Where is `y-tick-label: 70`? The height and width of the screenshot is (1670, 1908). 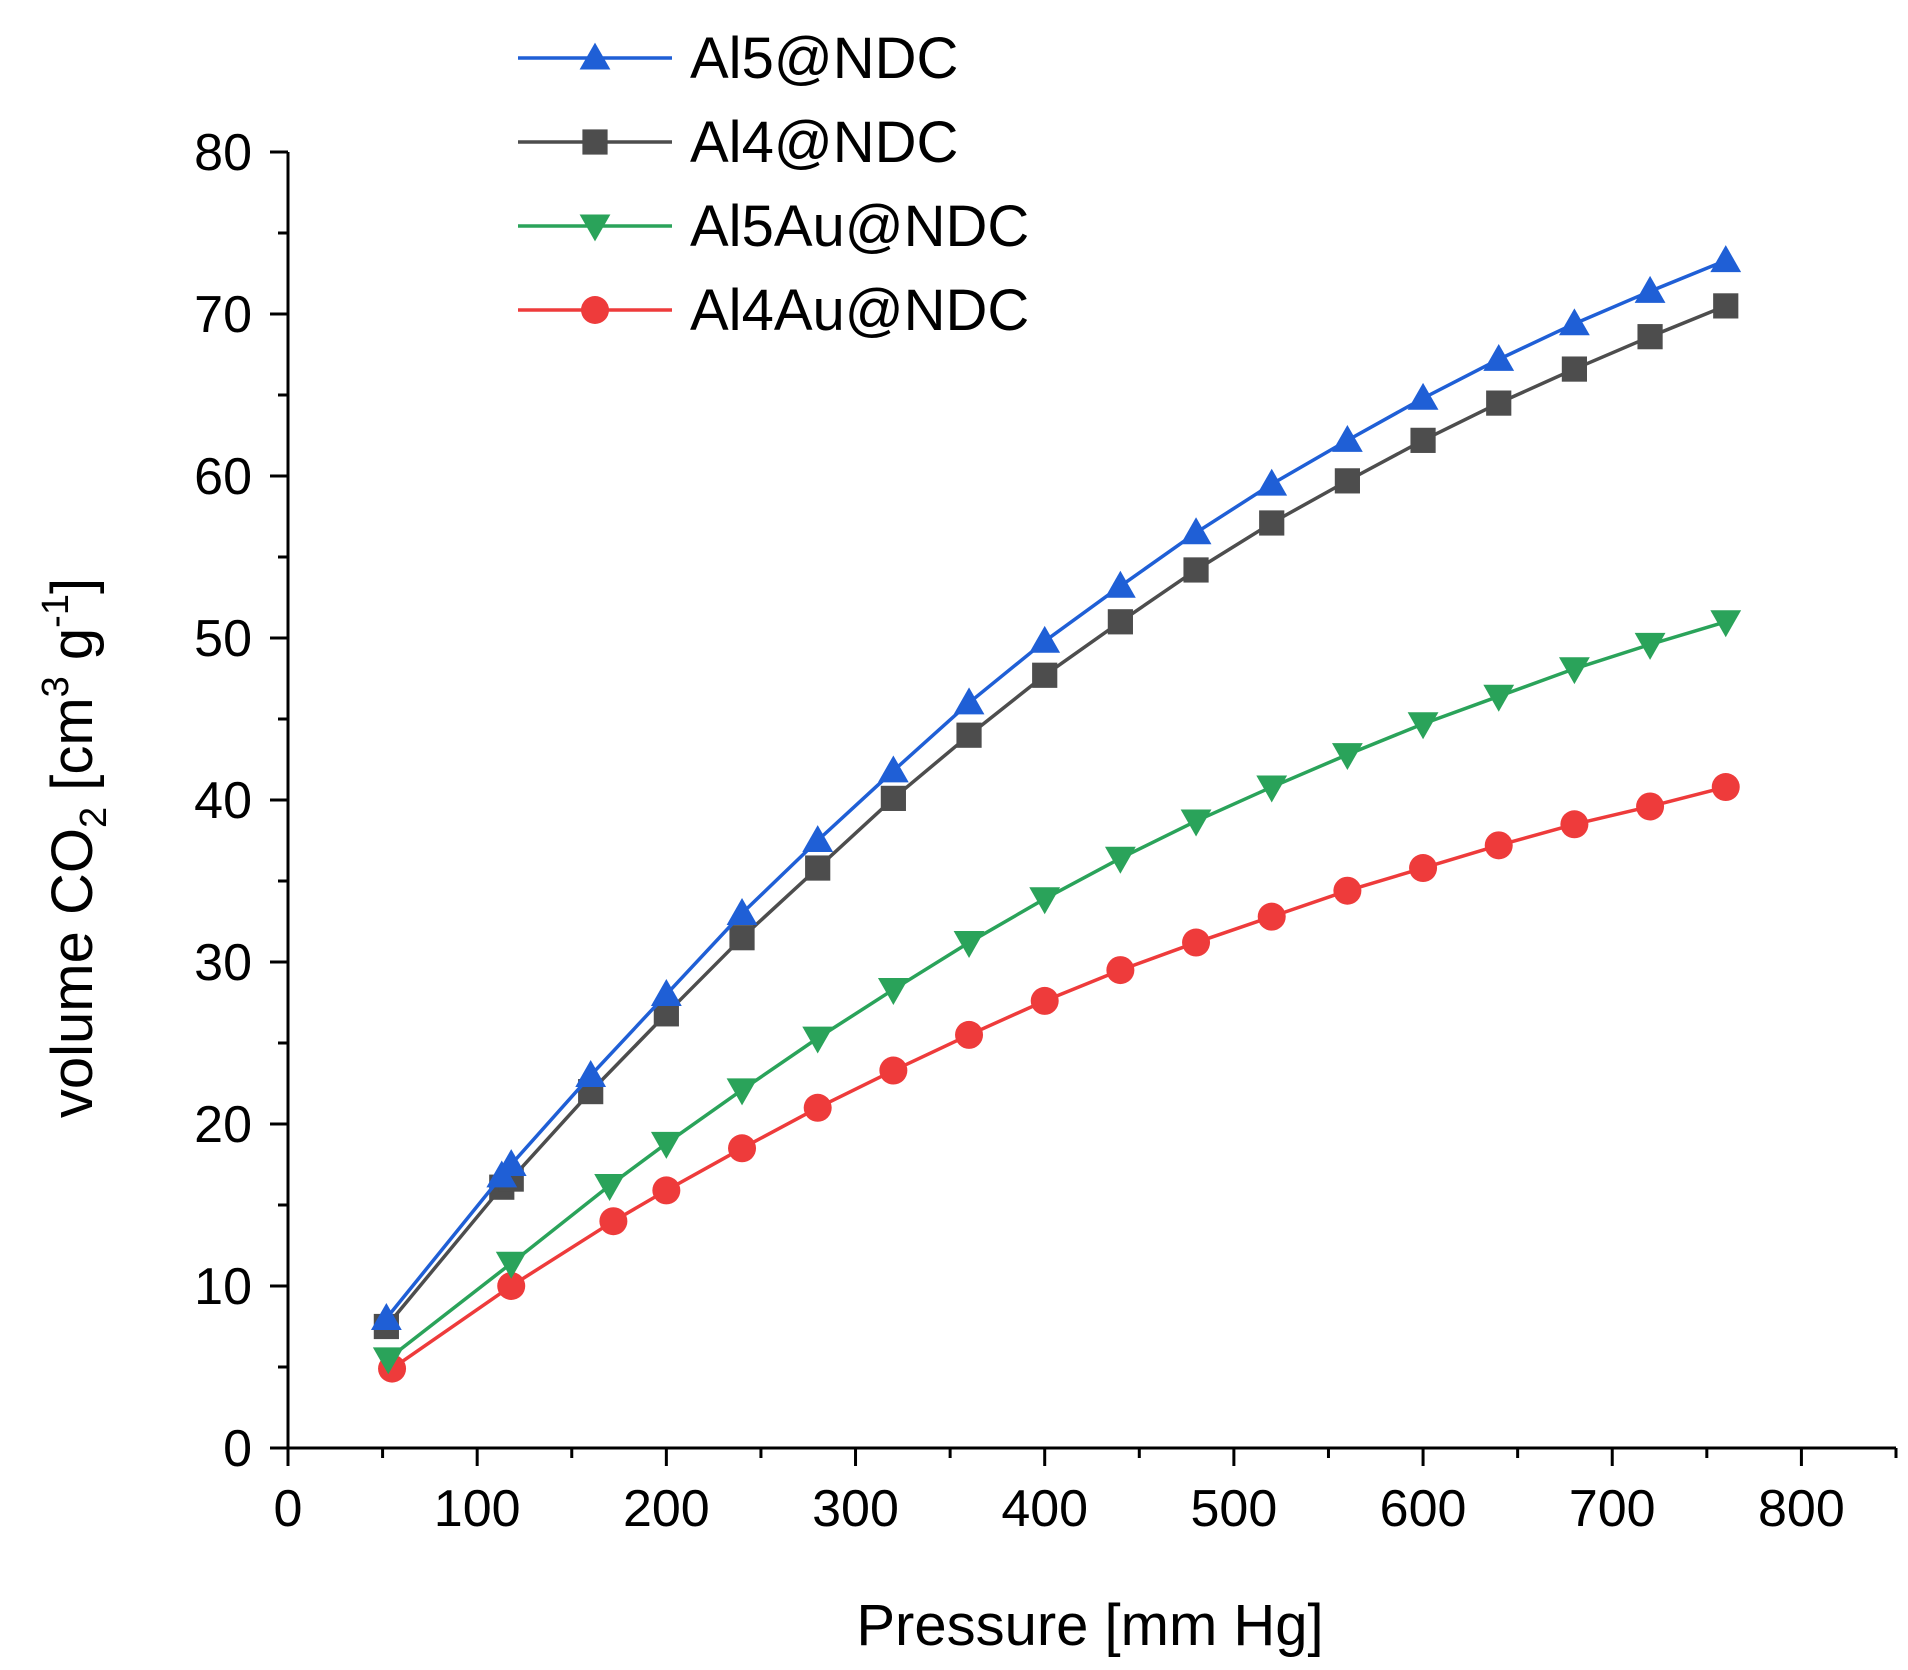 y-tick-label: 70 is located at coordinates (223, 315).